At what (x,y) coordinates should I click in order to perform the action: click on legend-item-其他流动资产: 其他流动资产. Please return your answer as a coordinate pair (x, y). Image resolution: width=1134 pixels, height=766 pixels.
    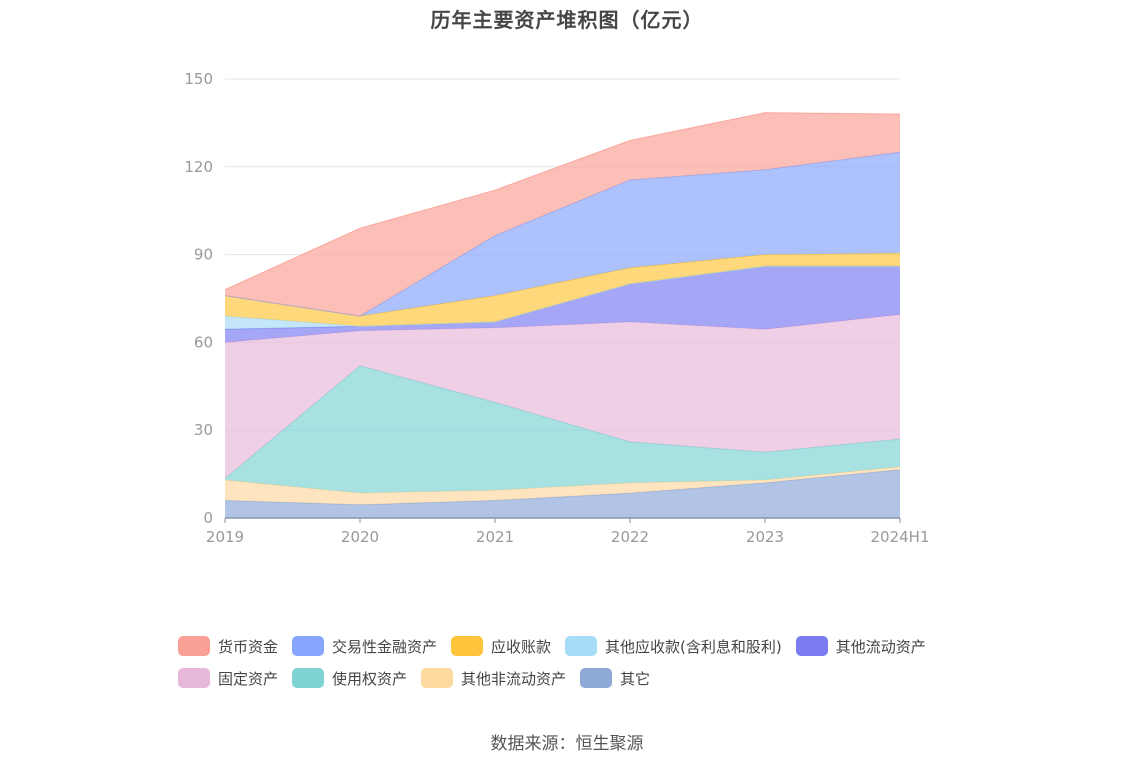
    Looking at the image, I should click on (860, 646).